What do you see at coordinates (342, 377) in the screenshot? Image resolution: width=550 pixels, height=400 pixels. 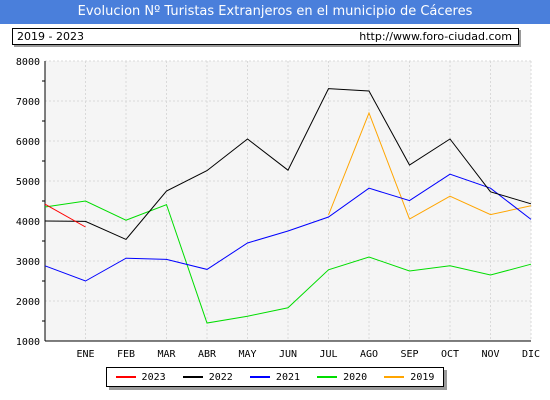 I see `legend-item-2020: 2020` at bounding box center [342, 377].